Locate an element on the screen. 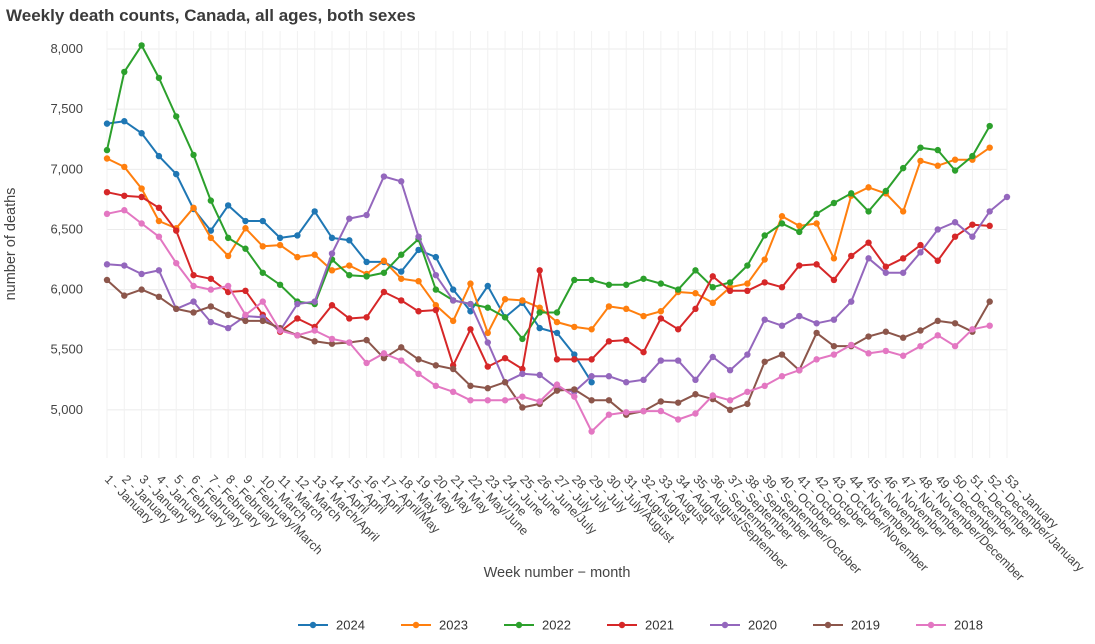 The image size is (1095, 644). legend-item-2021: 2021 is located at coordinates (640, 625).